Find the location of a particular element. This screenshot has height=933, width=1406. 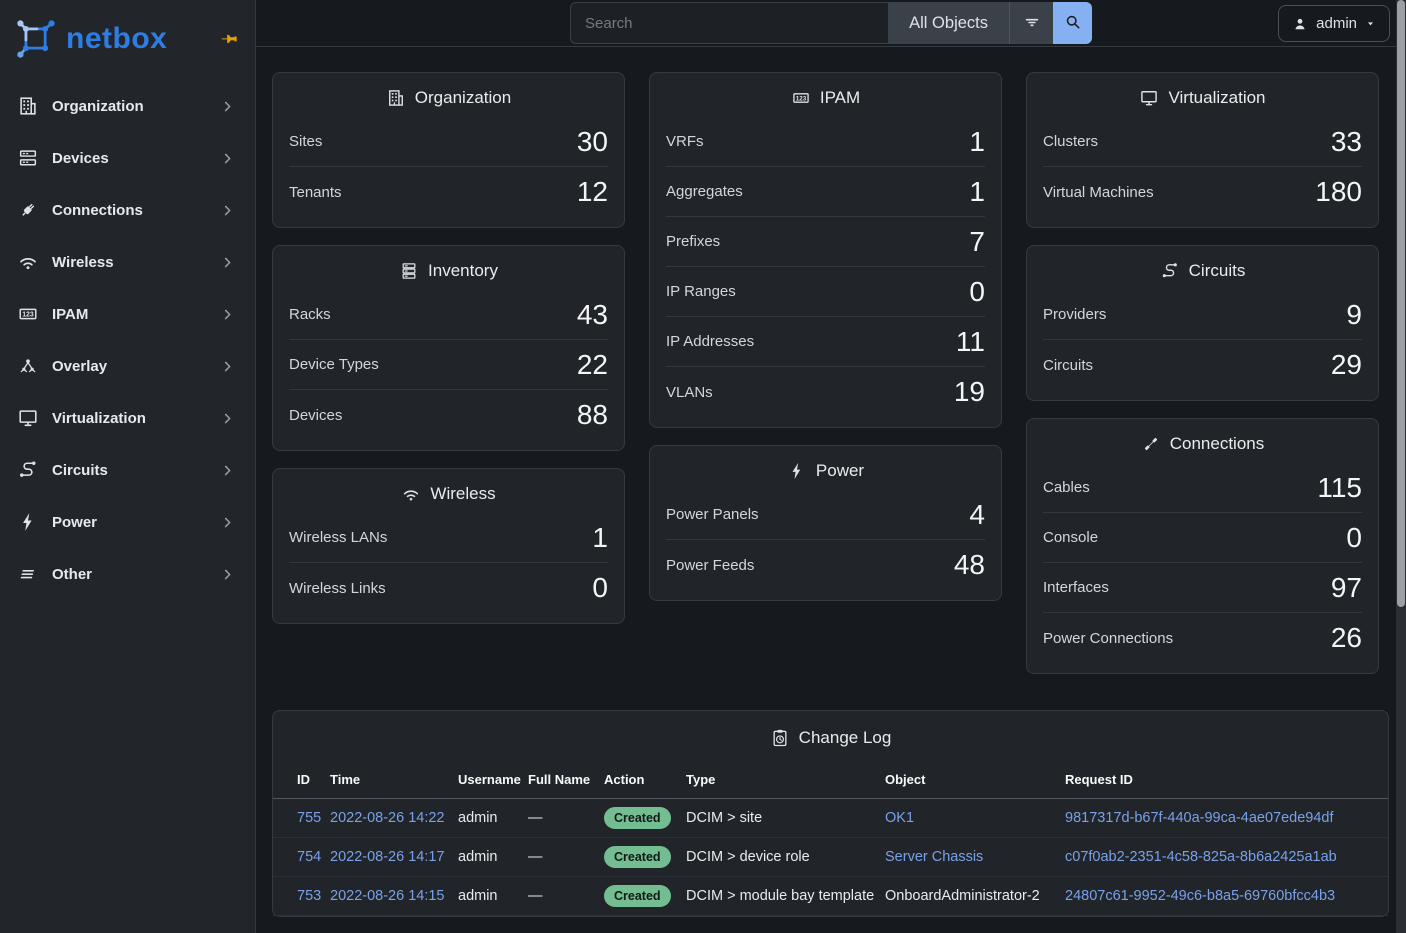

stat-value-link: 97 is located at coordinates (1346, 587).